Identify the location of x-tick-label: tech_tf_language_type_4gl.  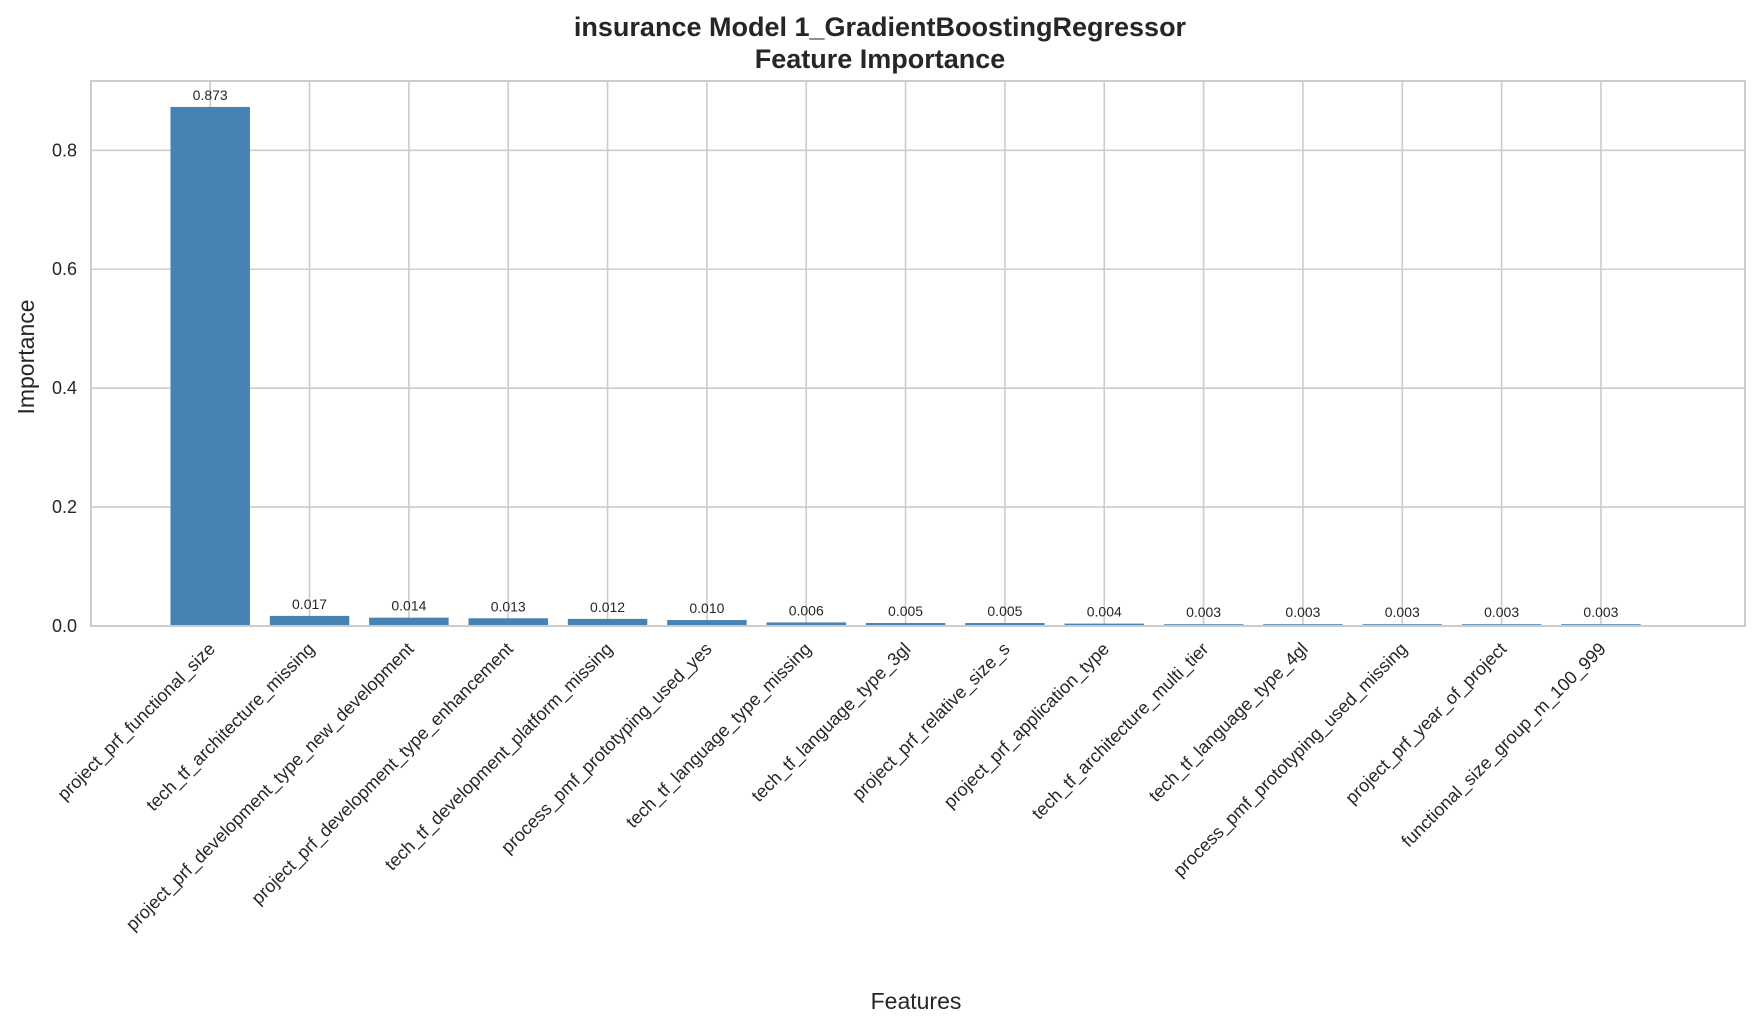
(1229, 723).